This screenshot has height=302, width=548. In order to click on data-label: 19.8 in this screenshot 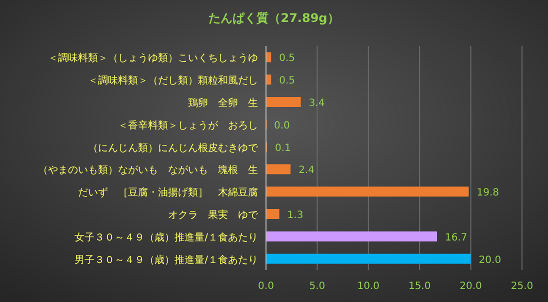, I will do `click(488, 193)`.